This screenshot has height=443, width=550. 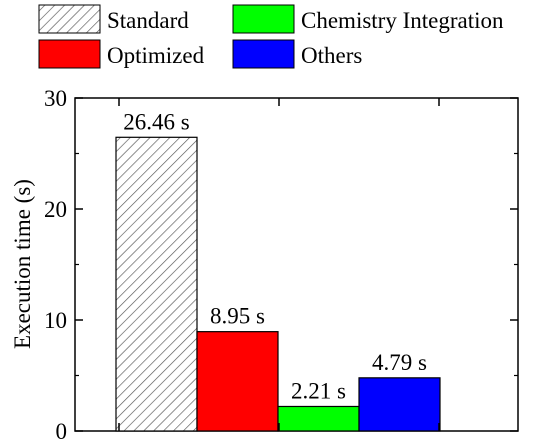 I want to click on legend-item: Chemistry Integration, so click(x=368, y=19).